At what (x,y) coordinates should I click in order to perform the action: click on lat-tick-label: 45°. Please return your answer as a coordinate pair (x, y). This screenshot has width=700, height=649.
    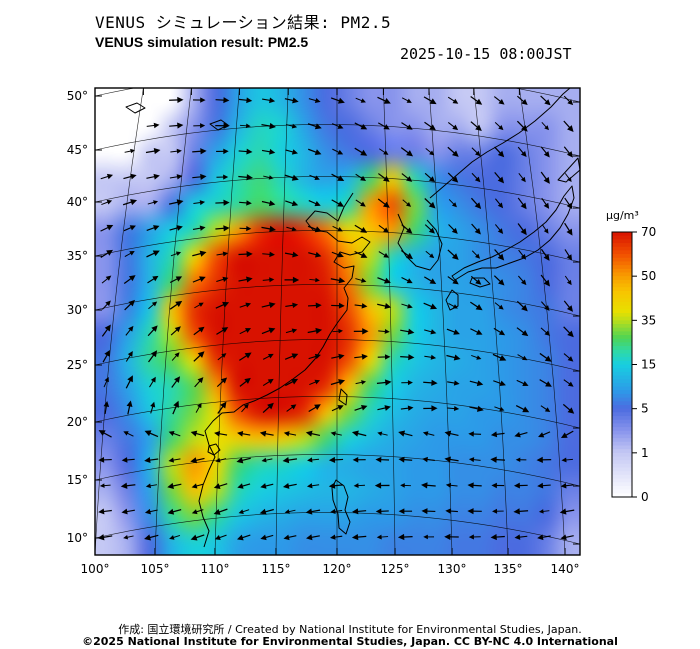
    Looking at the image, I should click on (77, 150).